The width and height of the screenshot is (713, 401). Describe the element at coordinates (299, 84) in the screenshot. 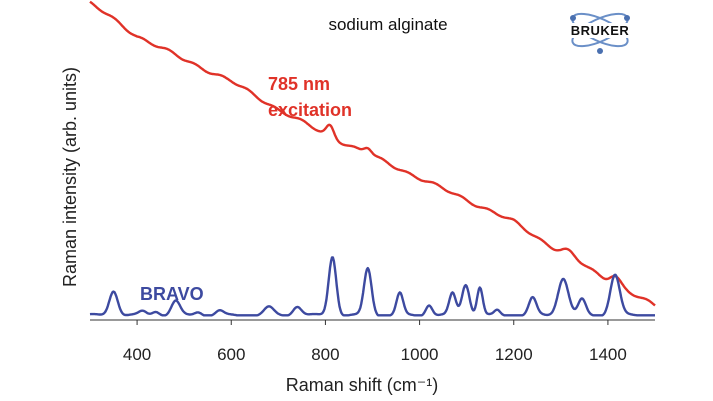

I see `annotation-785nm: 785 nm` at that location.